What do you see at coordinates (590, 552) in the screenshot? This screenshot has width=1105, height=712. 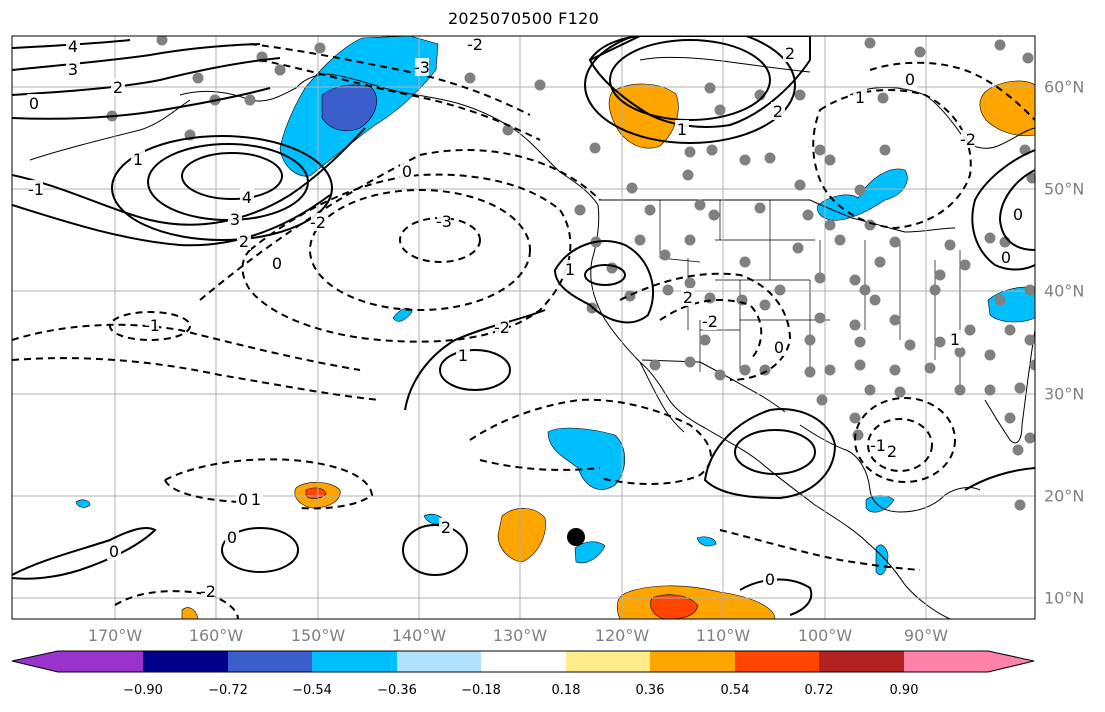 I see `shade-east-pacific-blue2` at bounding box center [590, 552].